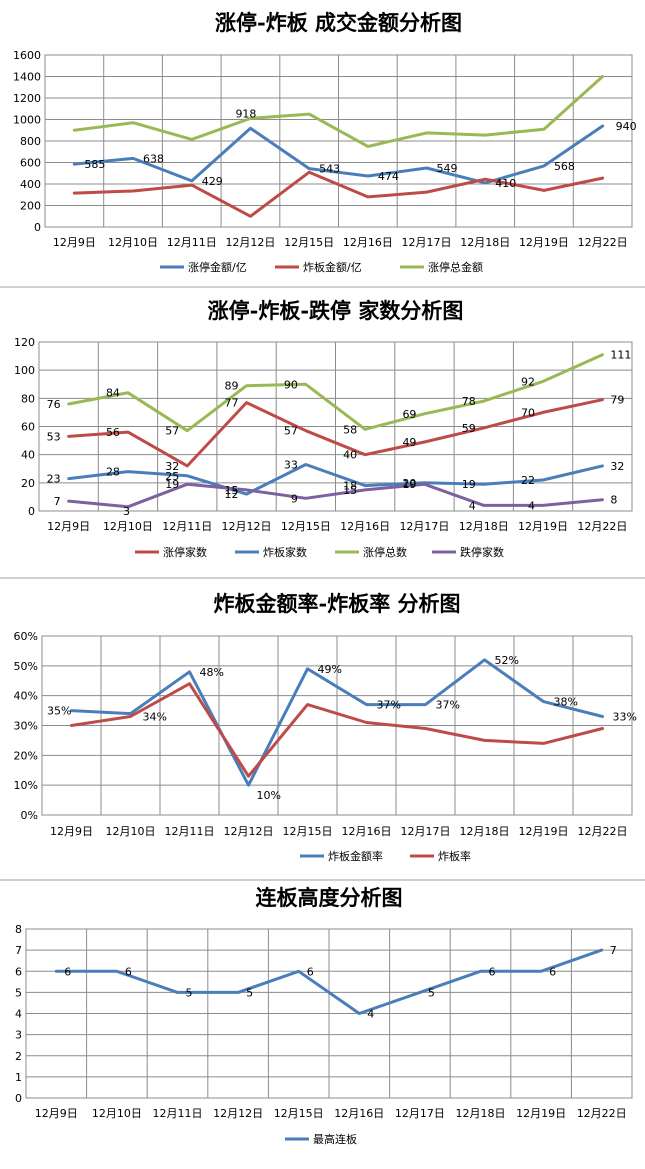  What do you see at coordinates (54, 479) in the screenshot?
I see `data-label: 23` at bounding box center [54, 479].